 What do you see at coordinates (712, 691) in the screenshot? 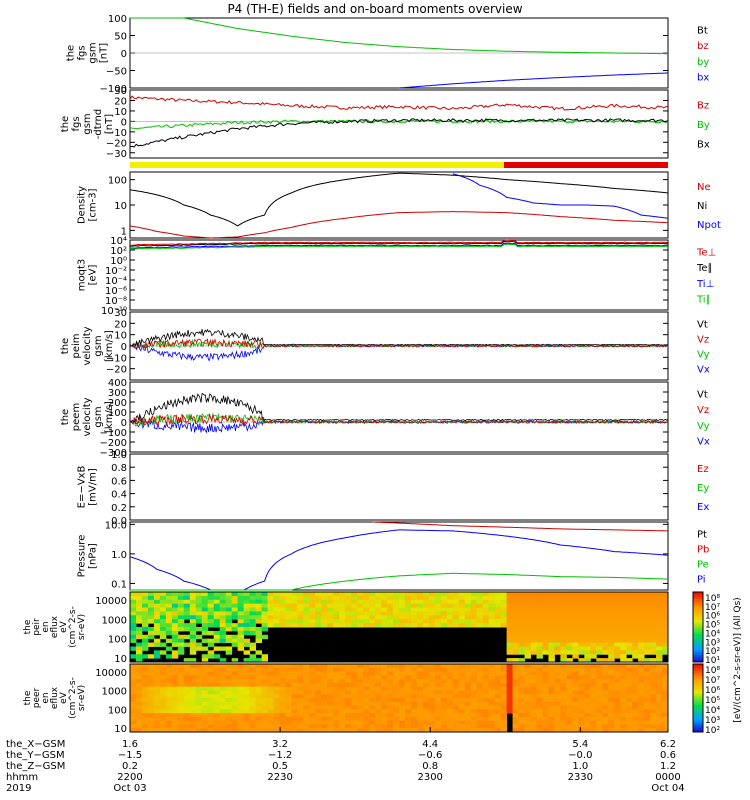
I see `colorbar-tick-label: 10⁶` at bounding box center [712, 691].